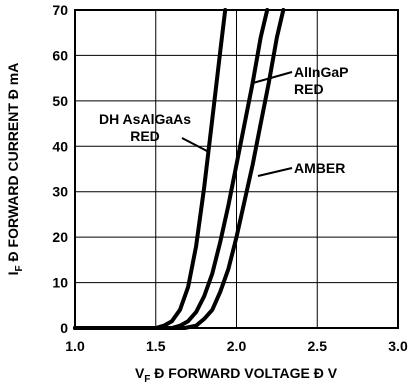 The width and height of the screenshot is (417, 388). I want to click on series-label-alingap-red: AlInGaP, so click(321, 72).